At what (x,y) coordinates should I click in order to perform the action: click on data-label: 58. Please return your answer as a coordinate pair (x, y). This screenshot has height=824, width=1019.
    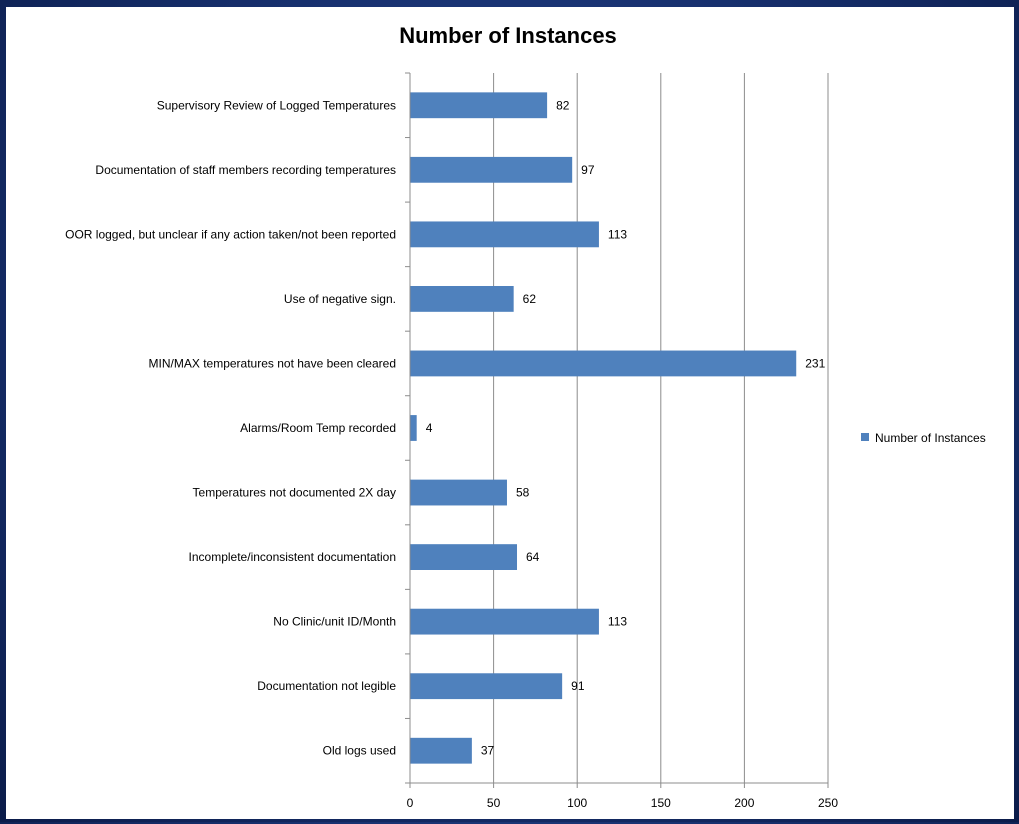
    Looking at the image, I should click on (523, 493).